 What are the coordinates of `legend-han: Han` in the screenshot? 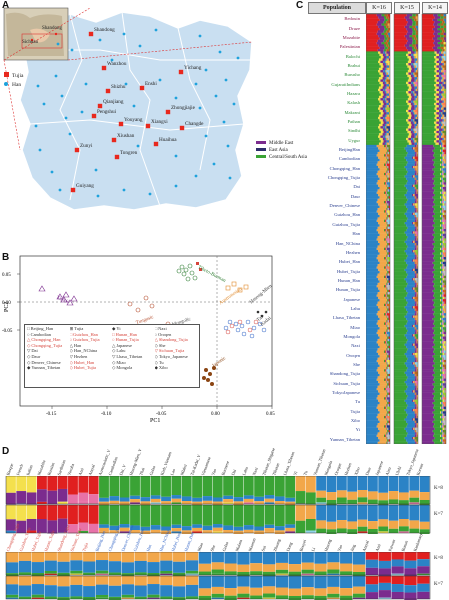 It's located at (13, 85).